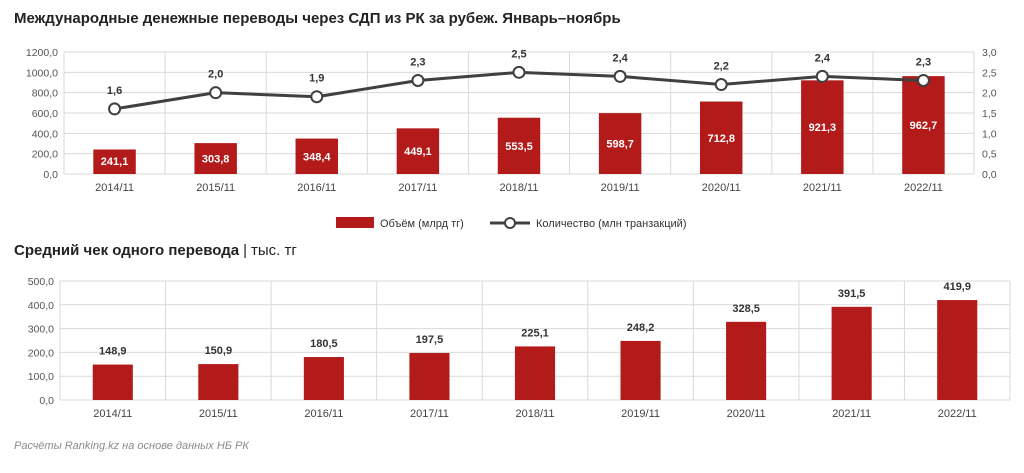 The height and width of the screenshot is (473, 1024). I want to click on average-check-bar-label: 248,2, so click(641, 328).